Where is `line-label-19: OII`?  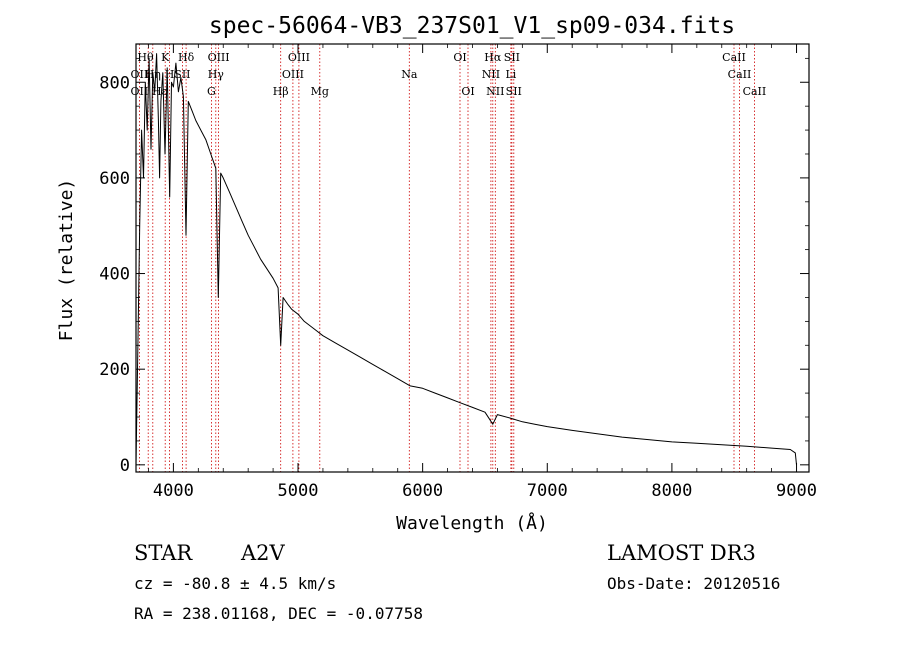
line-label-19: OII is located at coordinates (140, 91).